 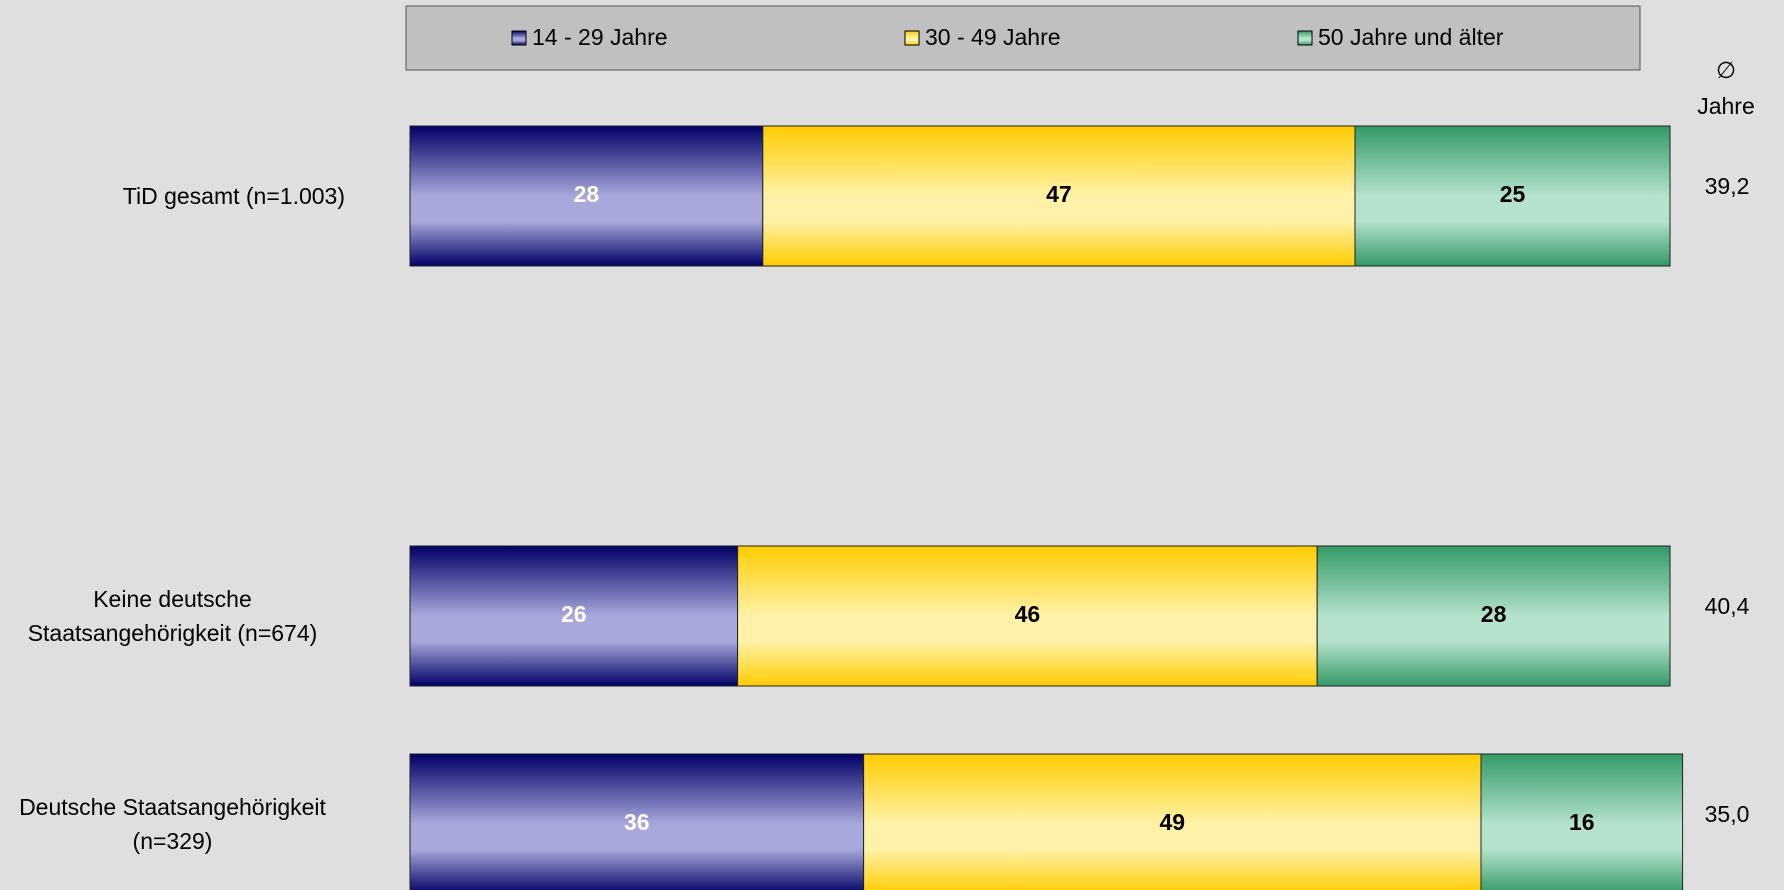 I want to click on data-label: 36, so click(x=637, y=822).